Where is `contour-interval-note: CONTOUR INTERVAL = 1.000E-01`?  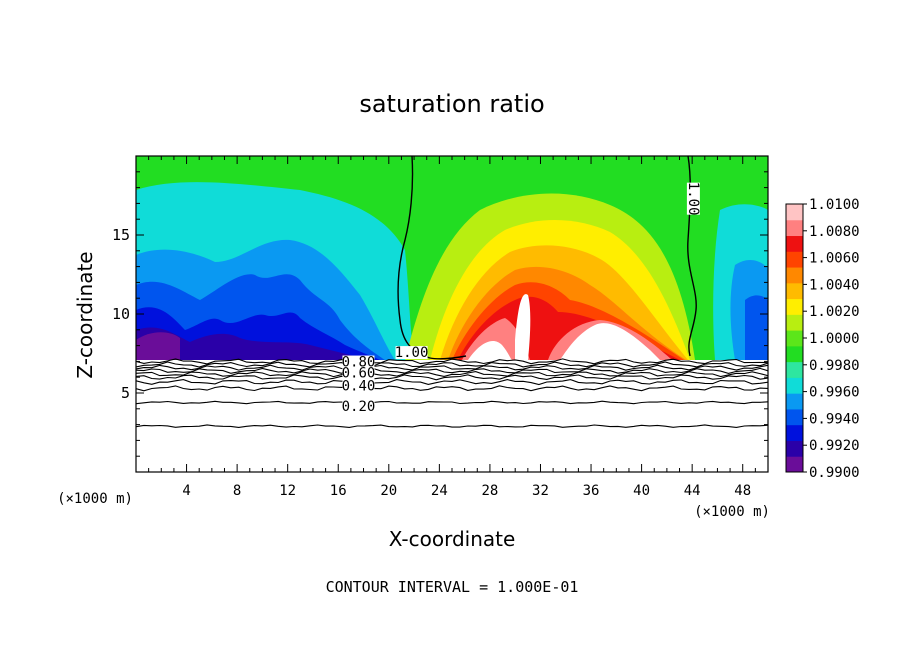 contour-interval-note: CONTOUR INTERVAL = 1.000E-01 is located at coordinates (452, 587).